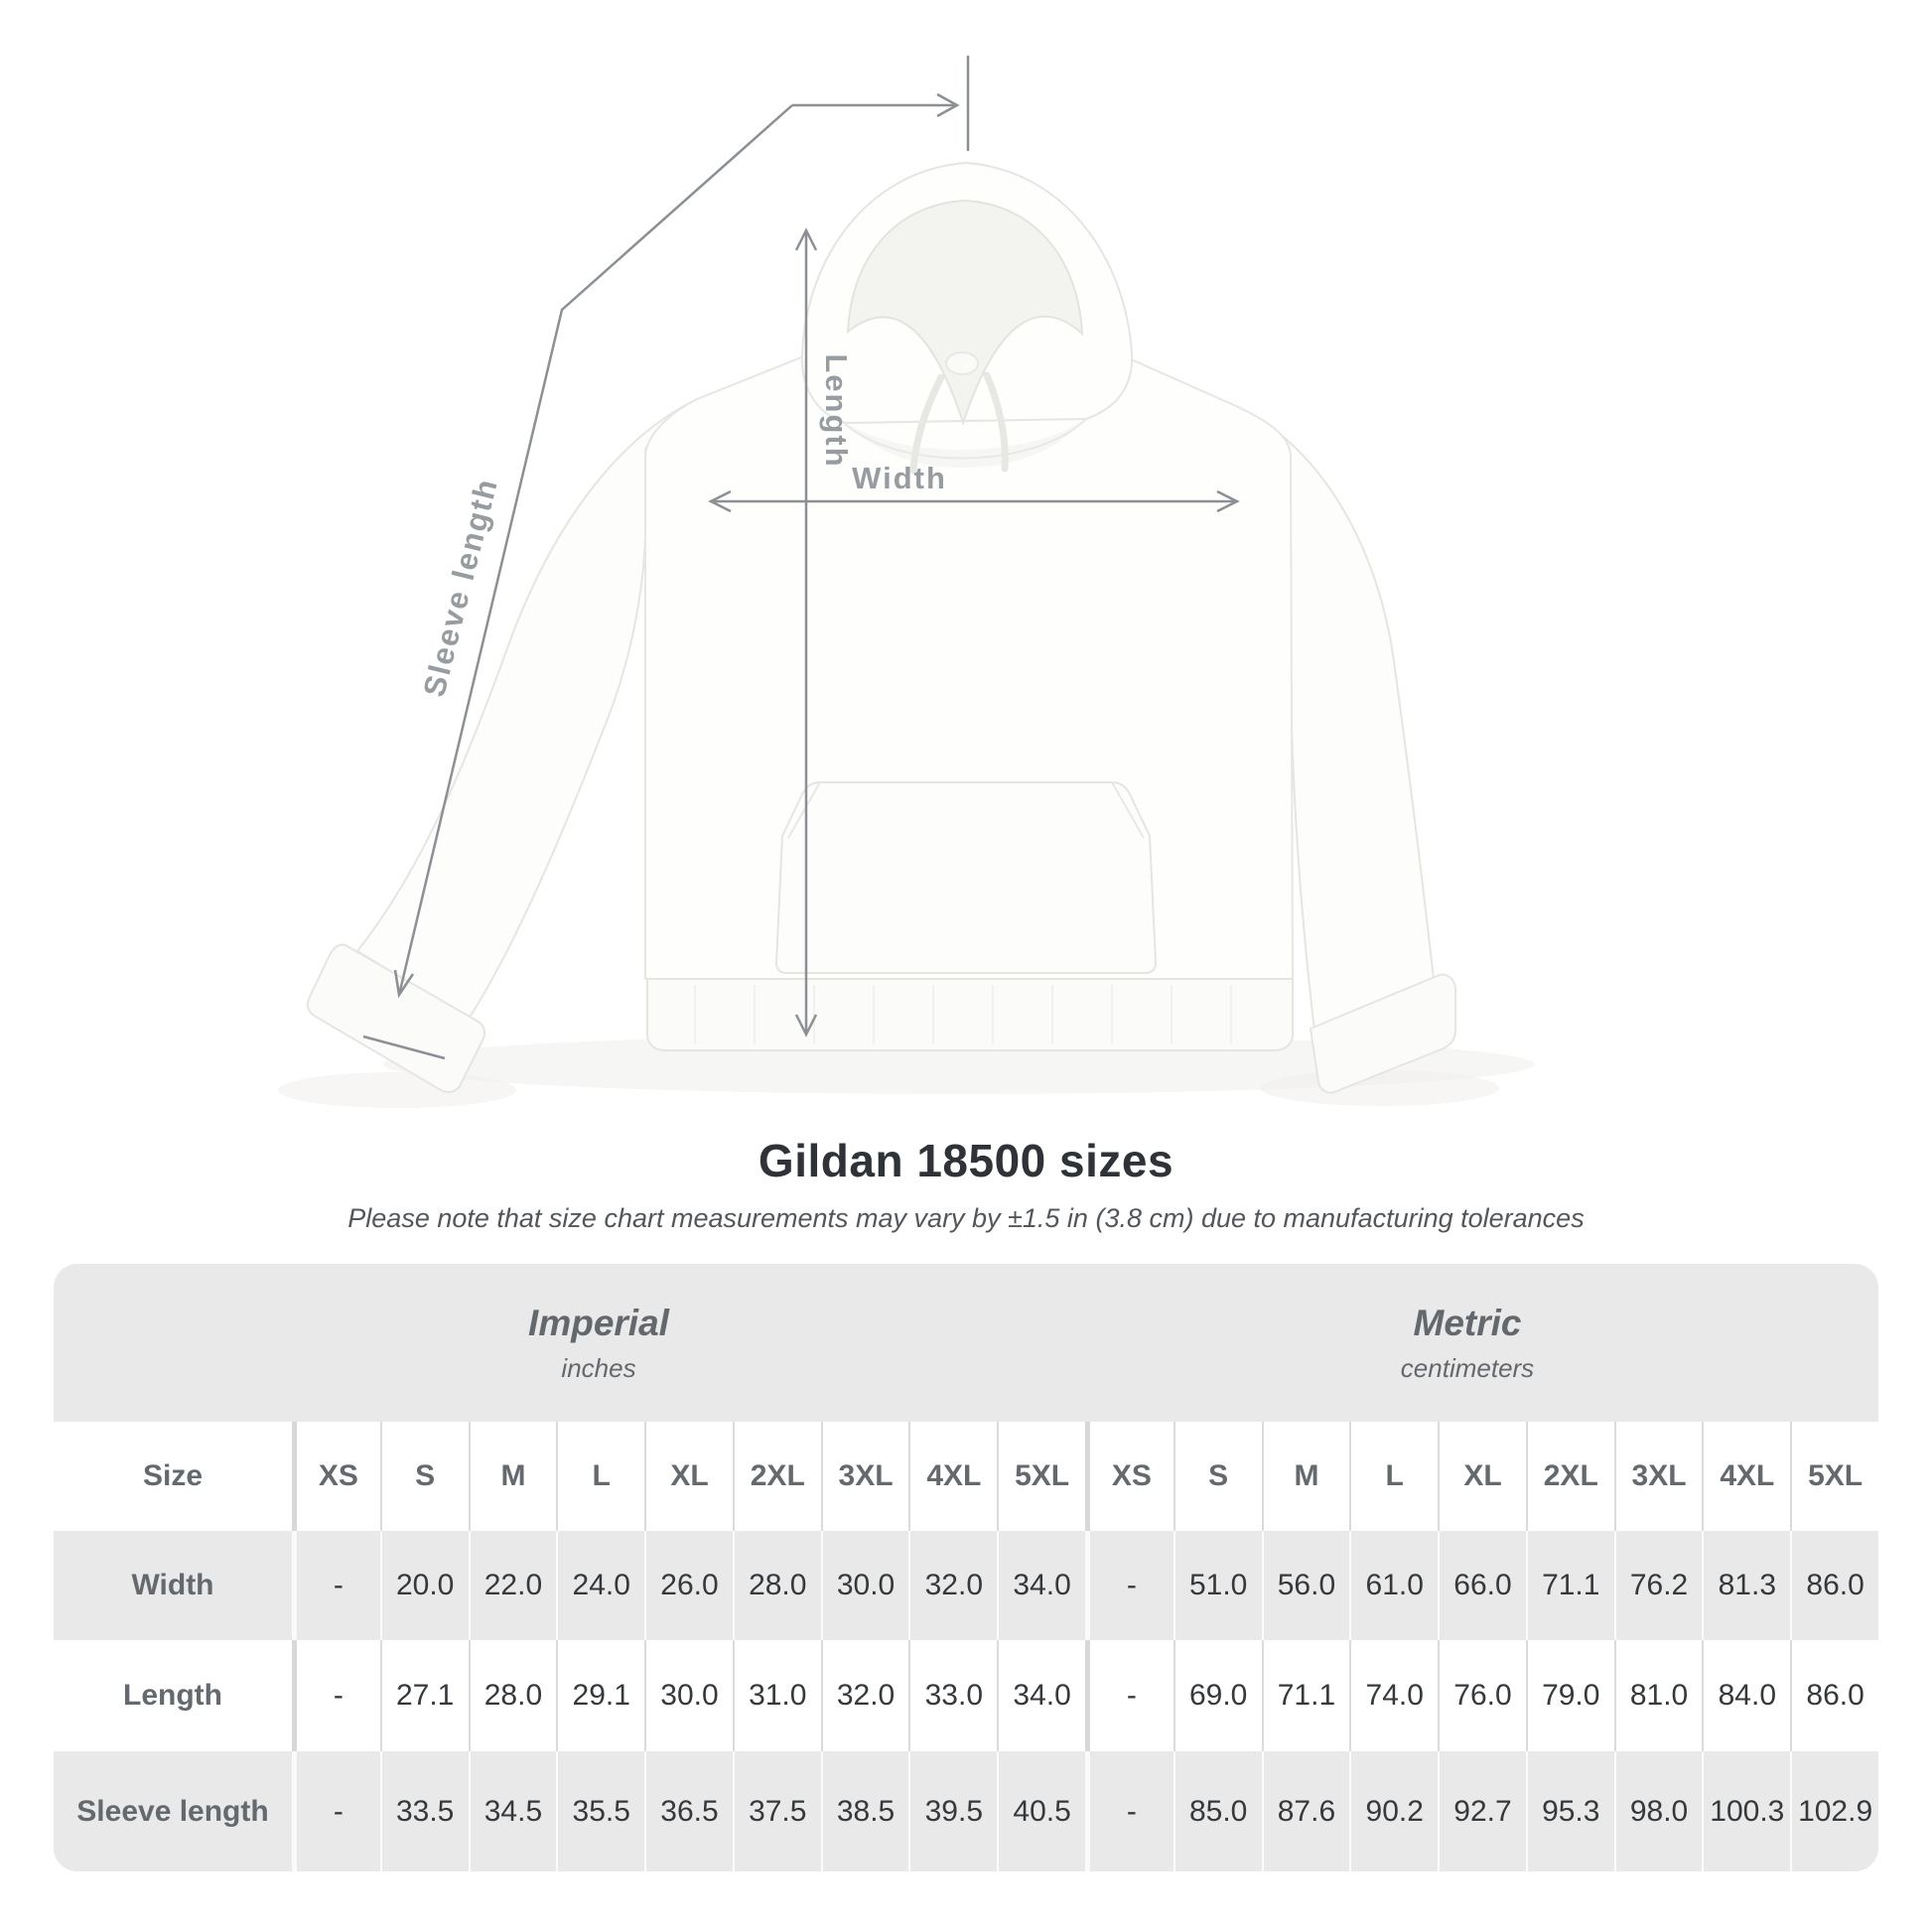 This screenshot has height=1932, width=1932. What do you see at coordinates (1834, 1811) in the screenshot?
I see `value-cell: 102.9` at bounding box center [1834, 1811].